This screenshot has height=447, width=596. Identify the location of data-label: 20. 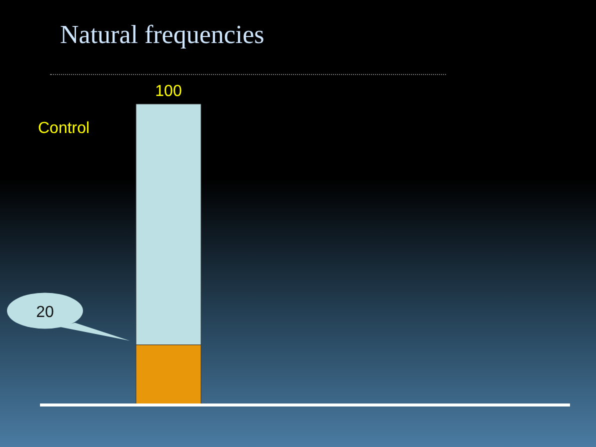
(45, 312).